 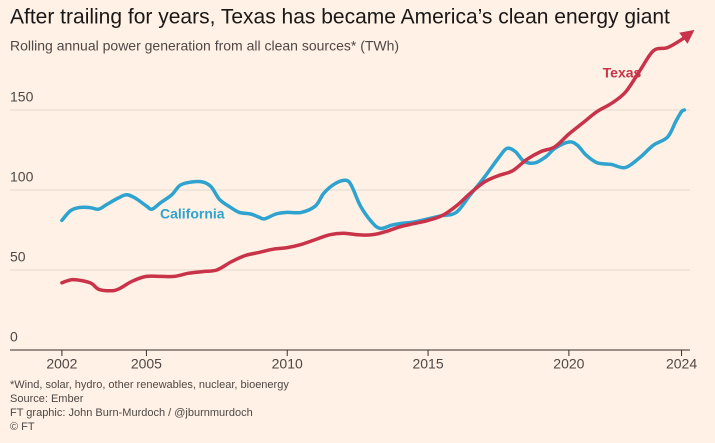 I want to click on y-tick-label: 100, so click(x=22, y=177).